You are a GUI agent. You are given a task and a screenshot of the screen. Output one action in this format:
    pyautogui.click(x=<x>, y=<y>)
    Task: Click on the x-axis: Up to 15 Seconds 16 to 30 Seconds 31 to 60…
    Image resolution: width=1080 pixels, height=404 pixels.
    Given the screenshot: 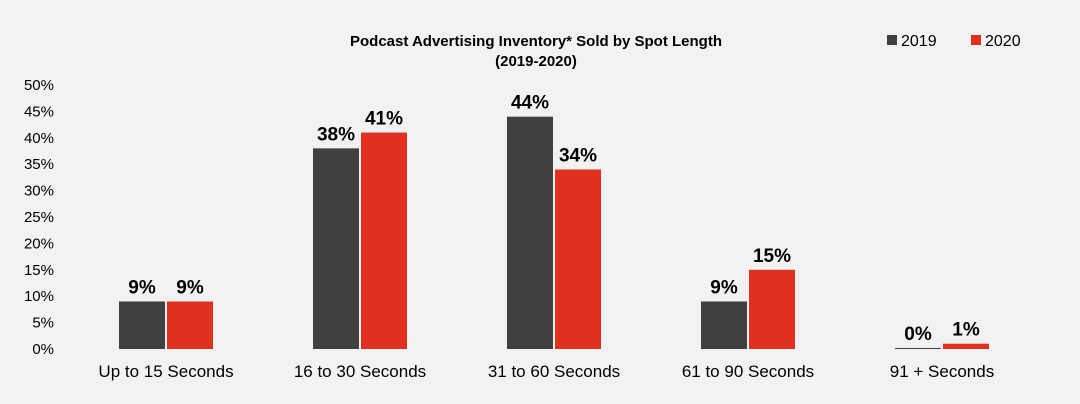 What is the action you would take?
    pyautogui.click(x=546, y=371)
    